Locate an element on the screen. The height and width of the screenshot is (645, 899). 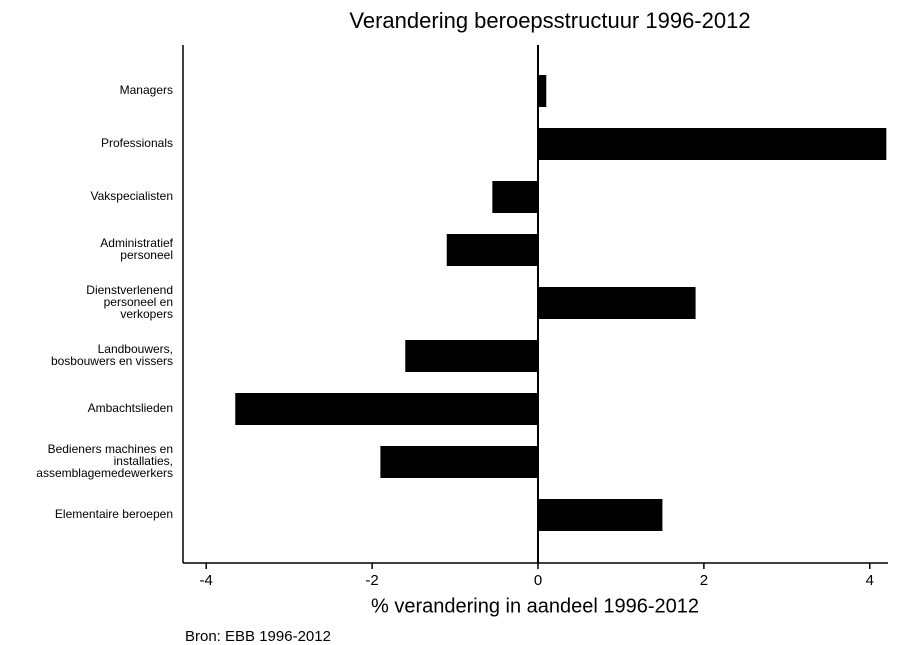
x-tick-label: 0 is located at coordinates (538, 580).